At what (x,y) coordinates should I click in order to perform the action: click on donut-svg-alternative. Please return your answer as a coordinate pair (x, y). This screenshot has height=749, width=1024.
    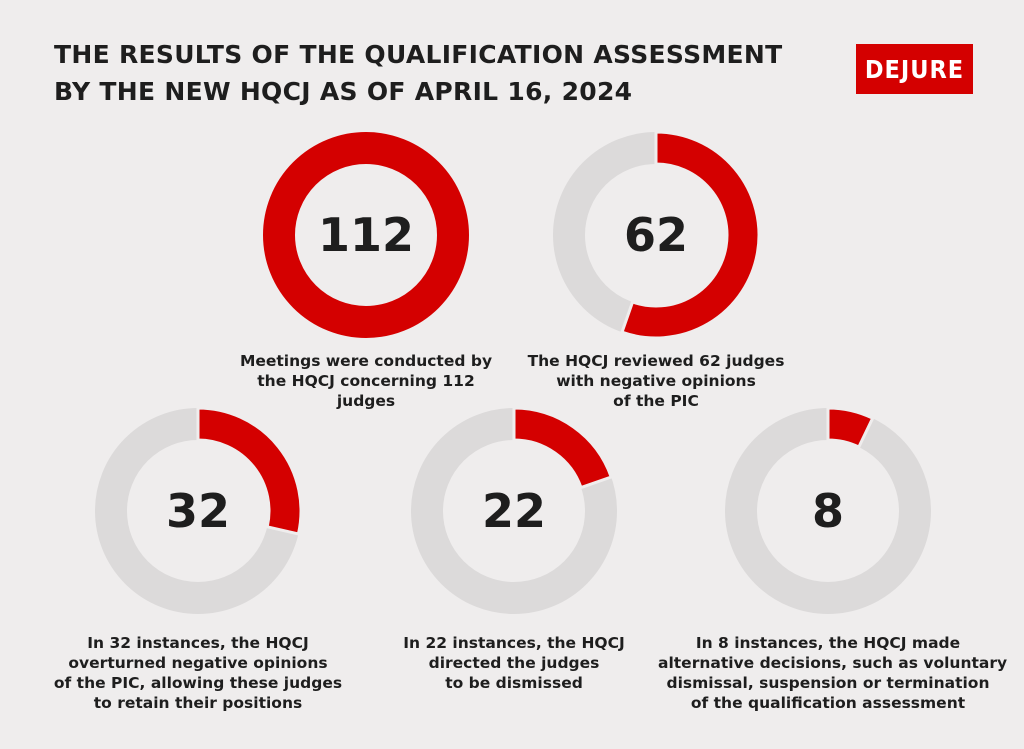
    Looking at the image, I should click on (828, 511).